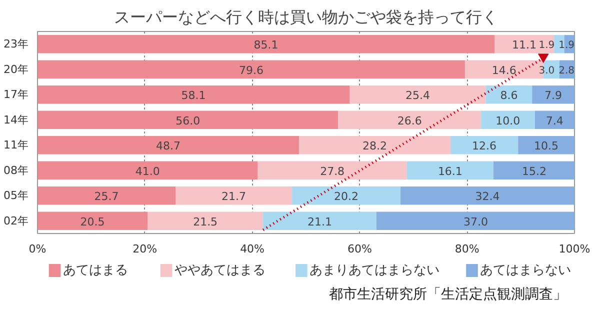 This screenshot has height=323, width=592. I want to click on x-tick-label: 40%, so click(252, 249).